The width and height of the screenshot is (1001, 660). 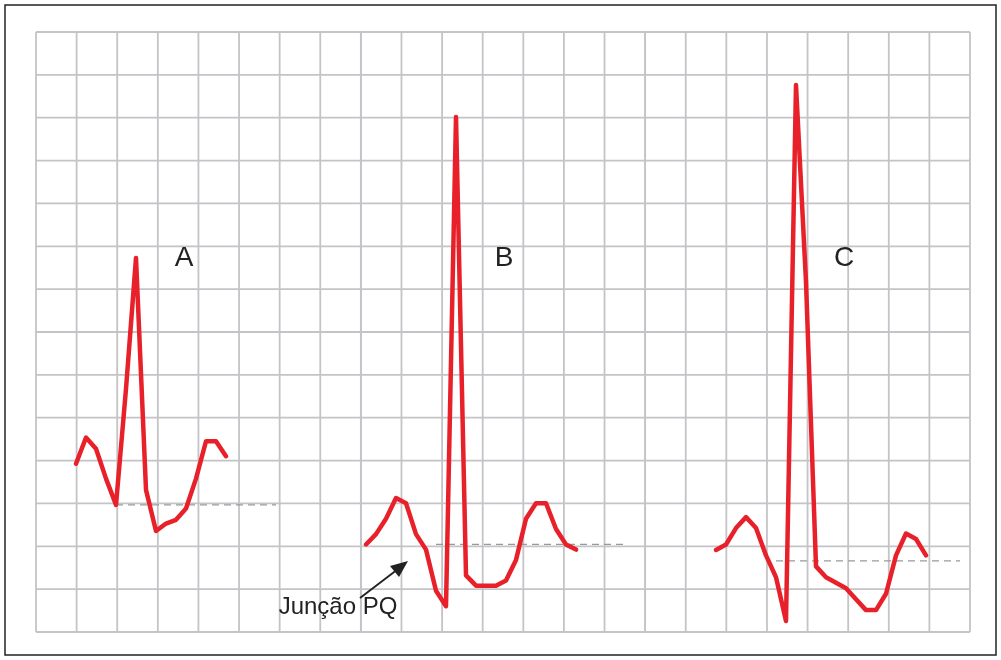 I want to click on annotation: A, so click(x=184, y=256).